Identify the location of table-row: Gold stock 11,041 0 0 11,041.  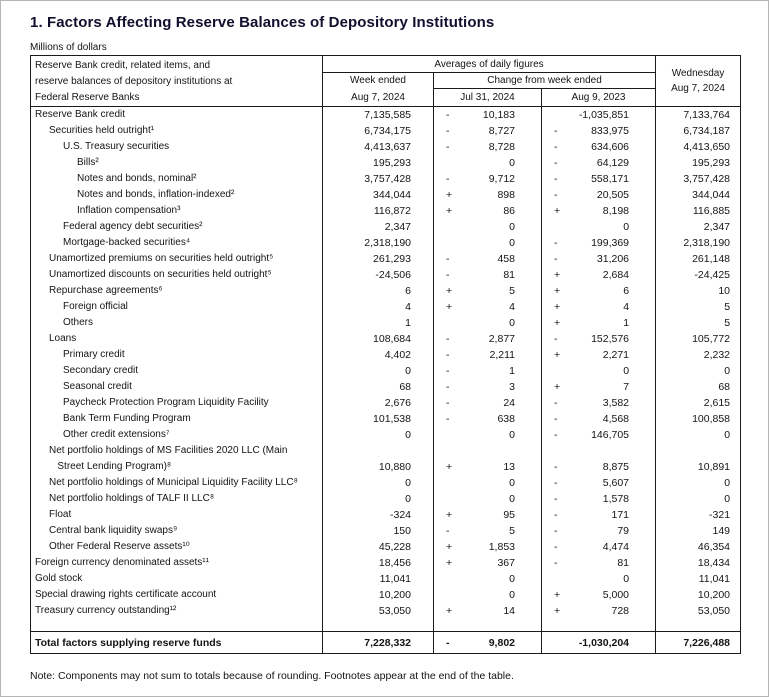
(385, 578).